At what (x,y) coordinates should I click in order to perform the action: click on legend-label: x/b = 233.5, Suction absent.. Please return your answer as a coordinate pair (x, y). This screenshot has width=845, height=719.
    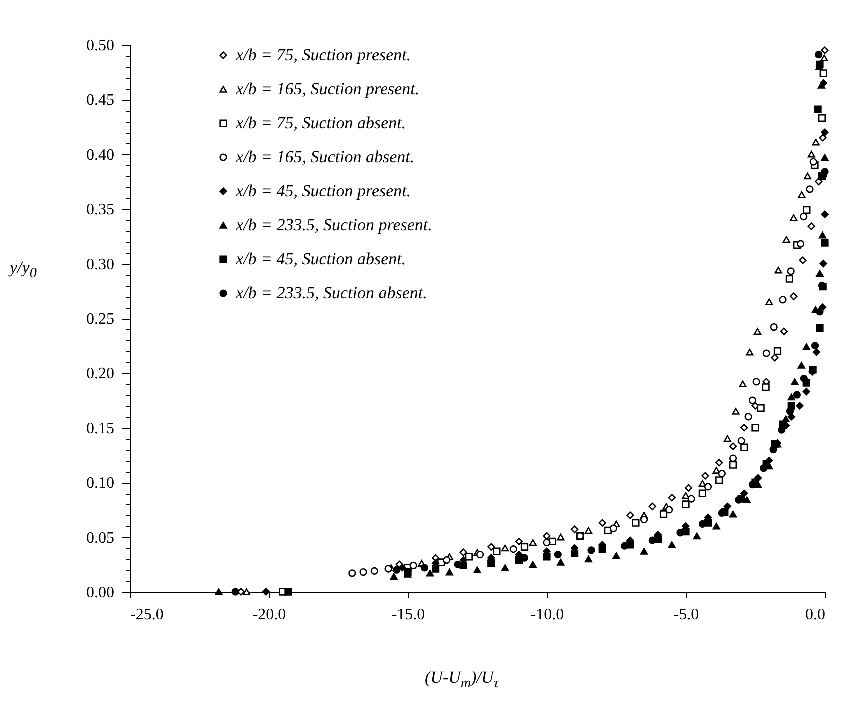
    Looking at the image, I should click on (331, 293).